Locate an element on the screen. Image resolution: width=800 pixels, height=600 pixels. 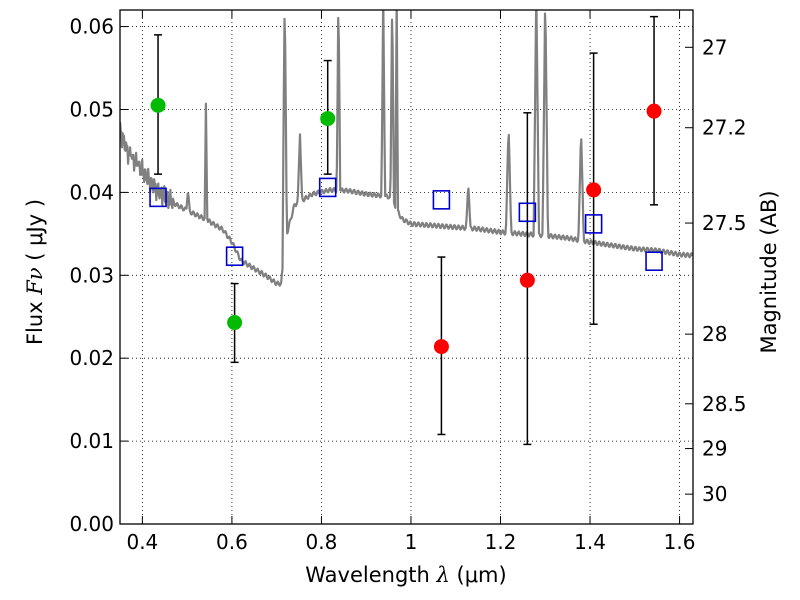
mag-tick-label: 28 is located at coordinates (714, 334).